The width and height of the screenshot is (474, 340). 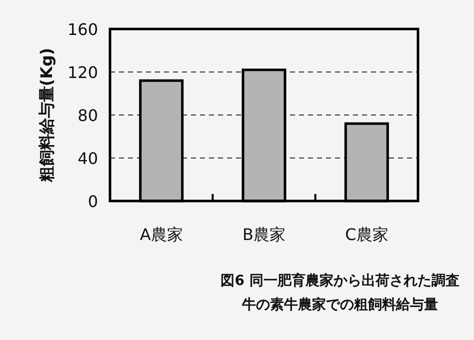 I want to click on ylabel: 粗飼料給与量(Kg), so click(x=46, y=115).